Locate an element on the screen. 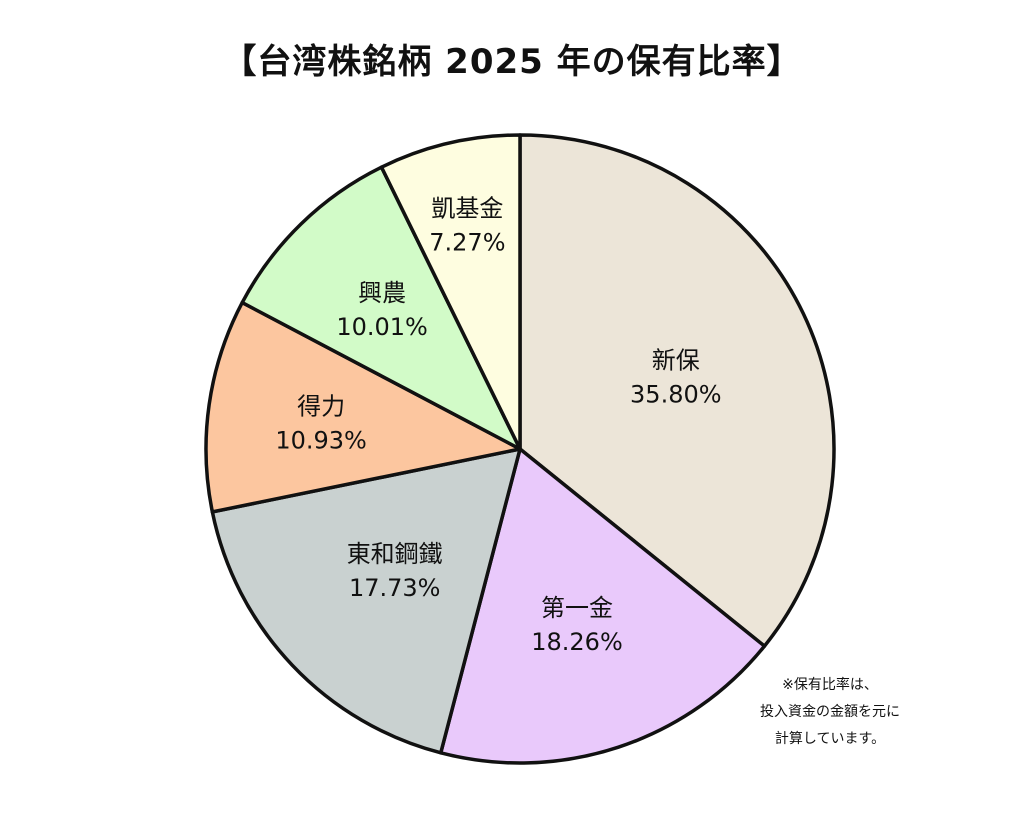 The width and height of the screenshot is (1024, 819). slice-label-4: 得力 is located at coordinates (321, 407).